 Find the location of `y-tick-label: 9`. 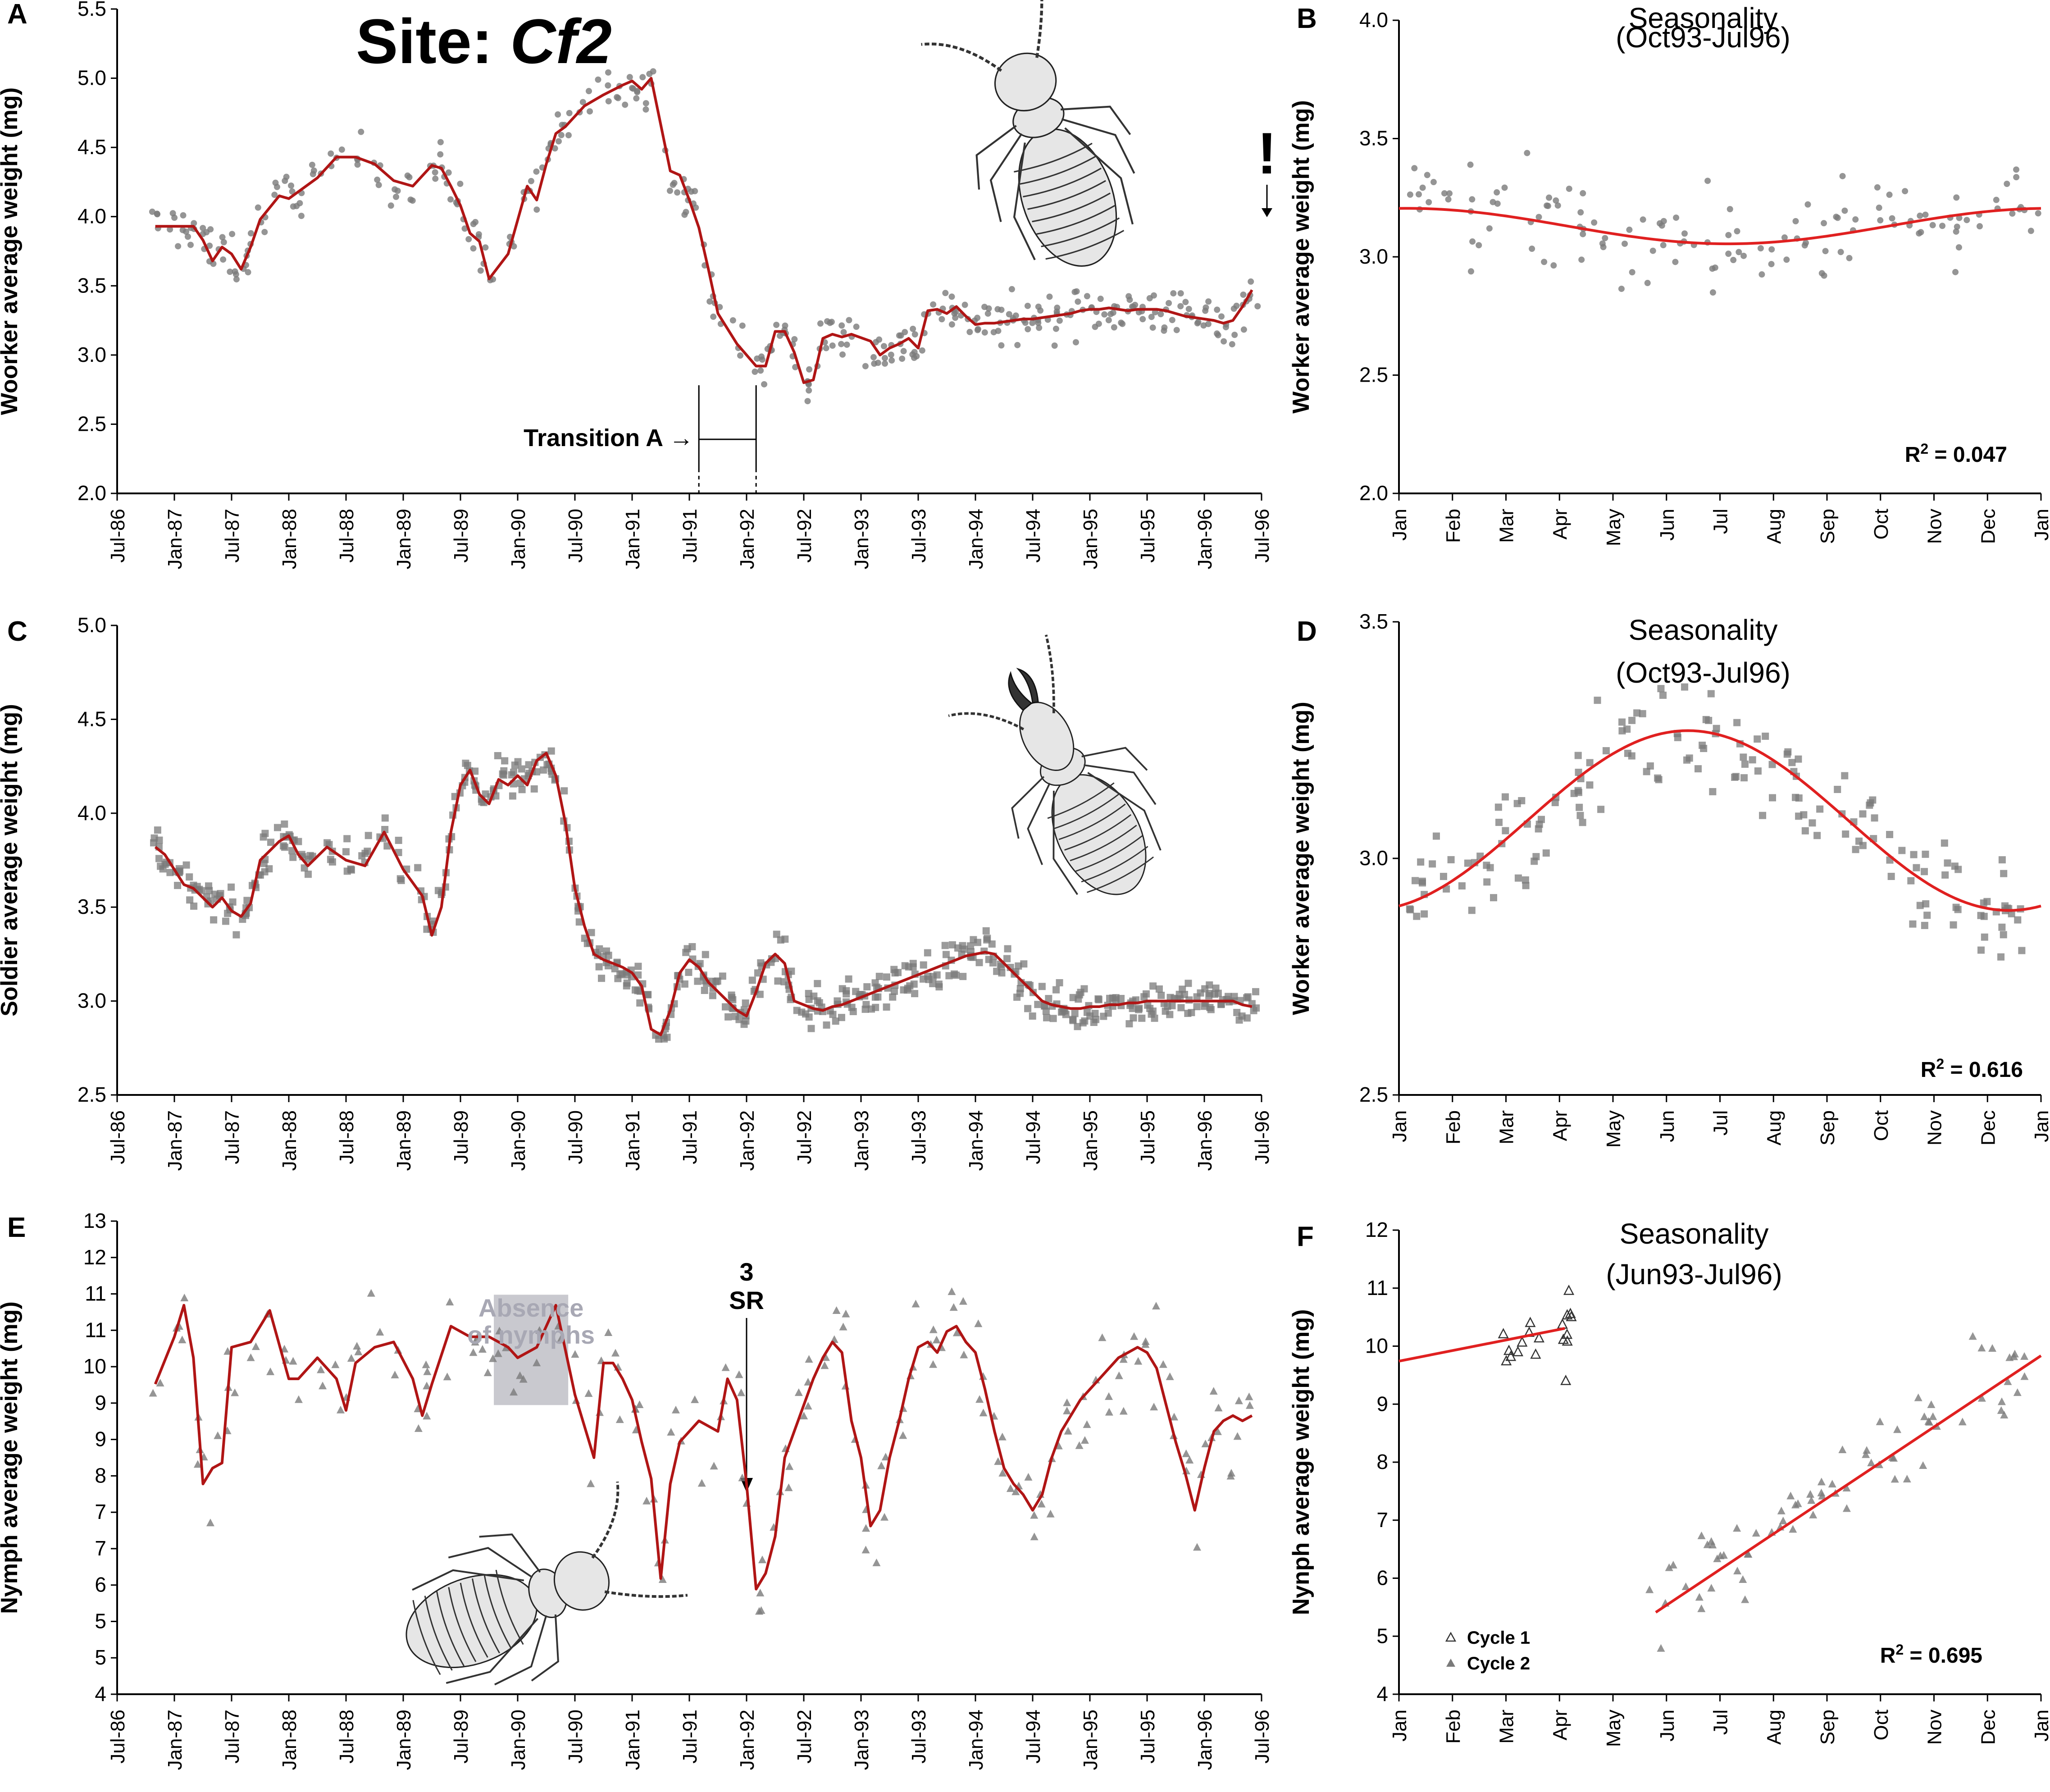

y-tick-label: 9 is located at coordinates (1382, 1403).